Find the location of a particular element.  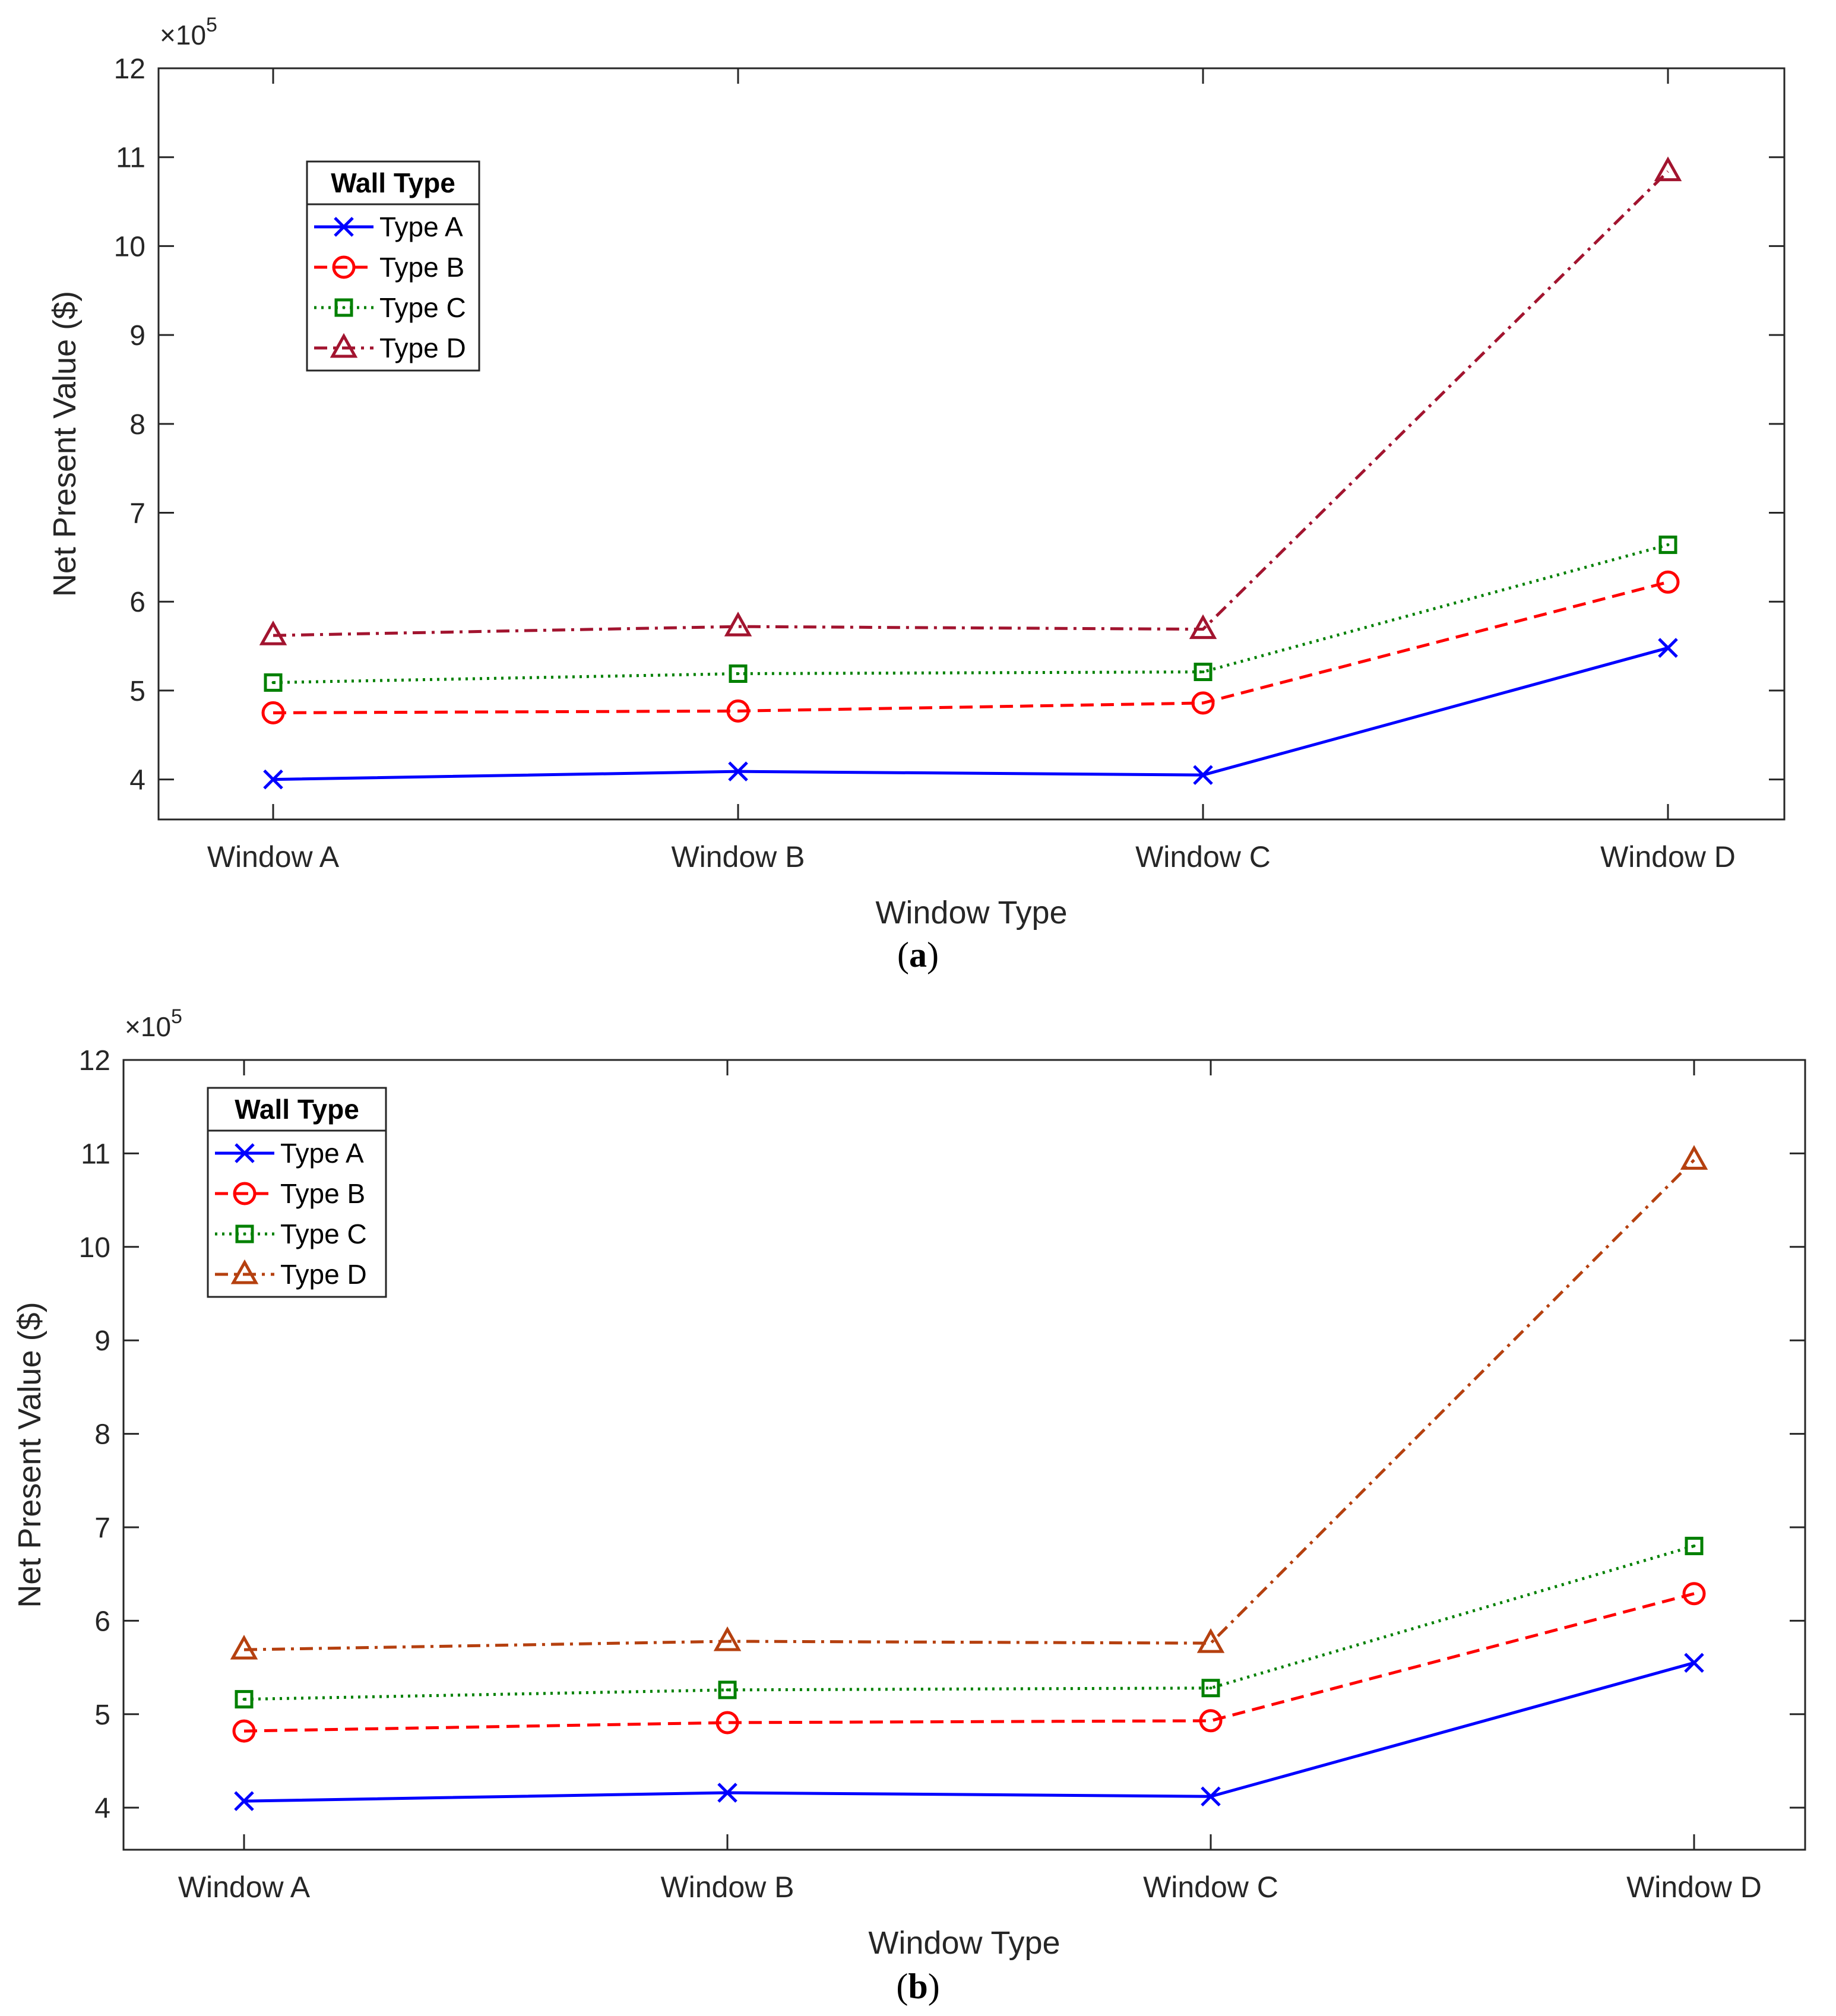

legend-swatch-square-marker is located at coordinates (245, 1233).